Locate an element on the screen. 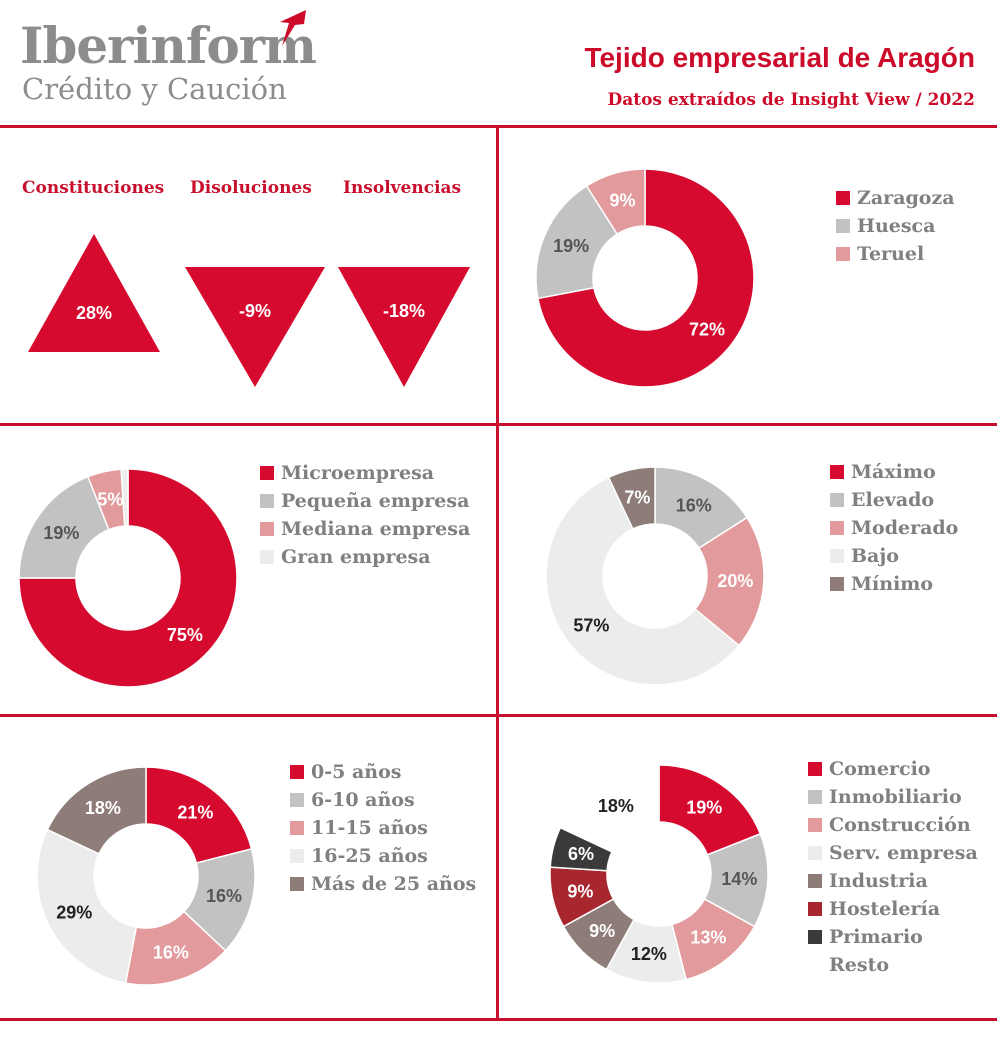 The width and height of the screenshot is (997, 1037). legend-item-construccion: Construcción is located at coordinates (893, 825).